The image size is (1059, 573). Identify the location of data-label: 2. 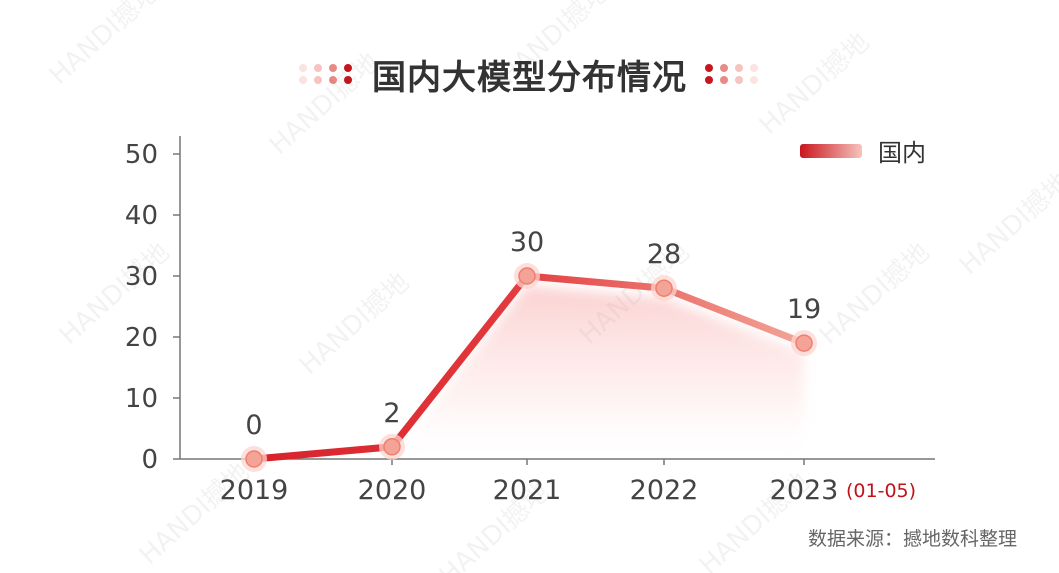
(391, 413).